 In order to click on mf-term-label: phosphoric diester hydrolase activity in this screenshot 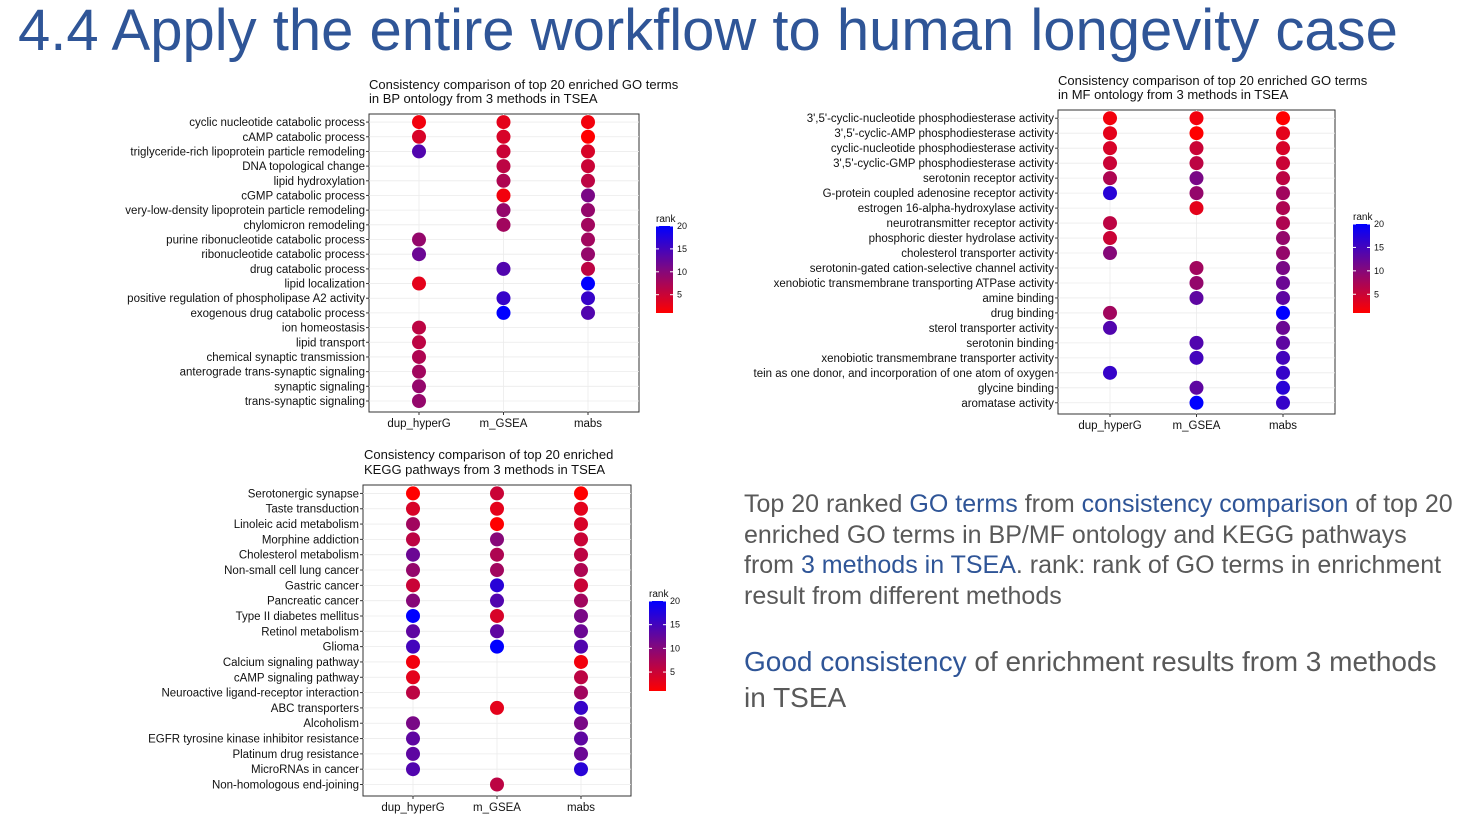, I will do `click(962, 239)`.